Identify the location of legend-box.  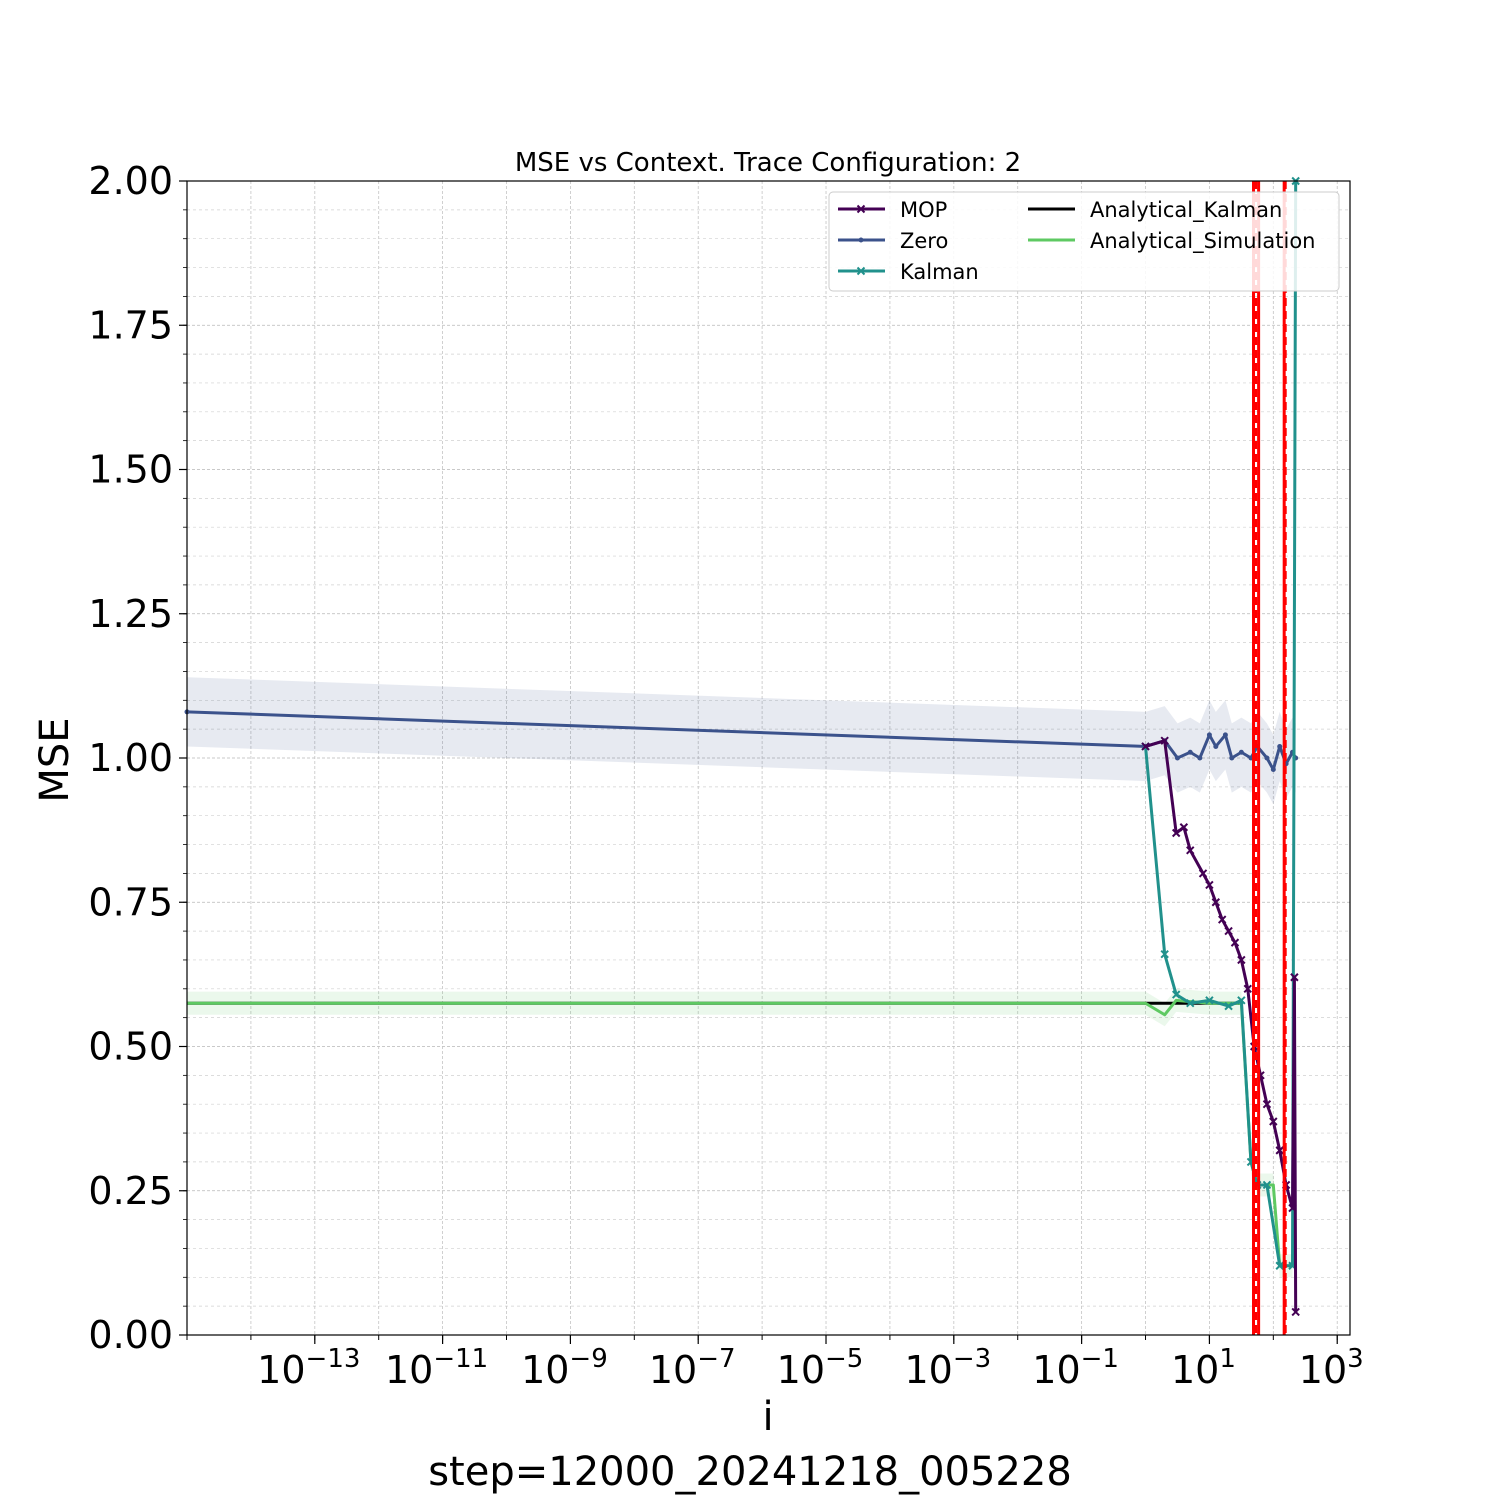
(1084, 241).